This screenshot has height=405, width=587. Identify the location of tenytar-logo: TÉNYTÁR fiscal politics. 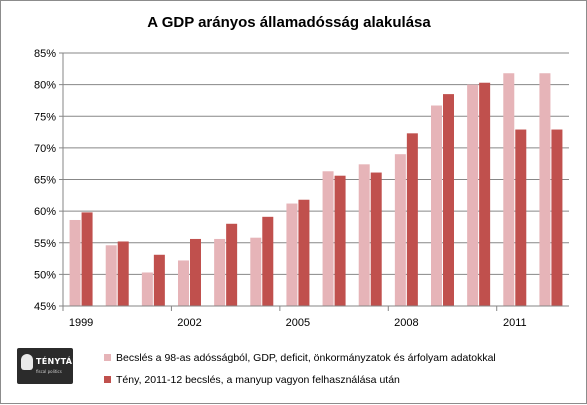
(45, 366).